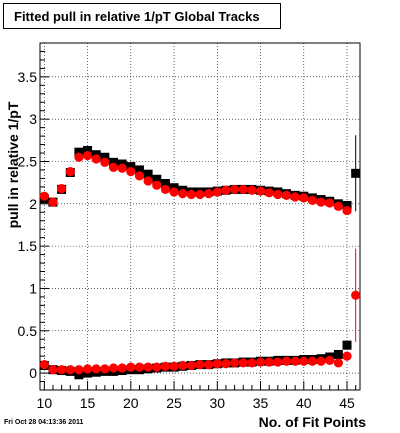 Image resolution: width=400 pixels, height=433 pixels. What do you see at coordinates (28, 331) in the screenshot?
I see `y-tick-label: 0.5` at bounding box center [28, 331].